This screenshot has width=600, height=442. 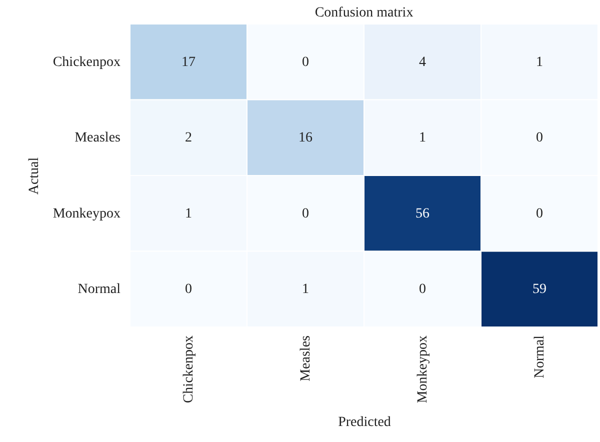 I want to click on y-tick-label: Chickenpox, so click(x=86, y=62).